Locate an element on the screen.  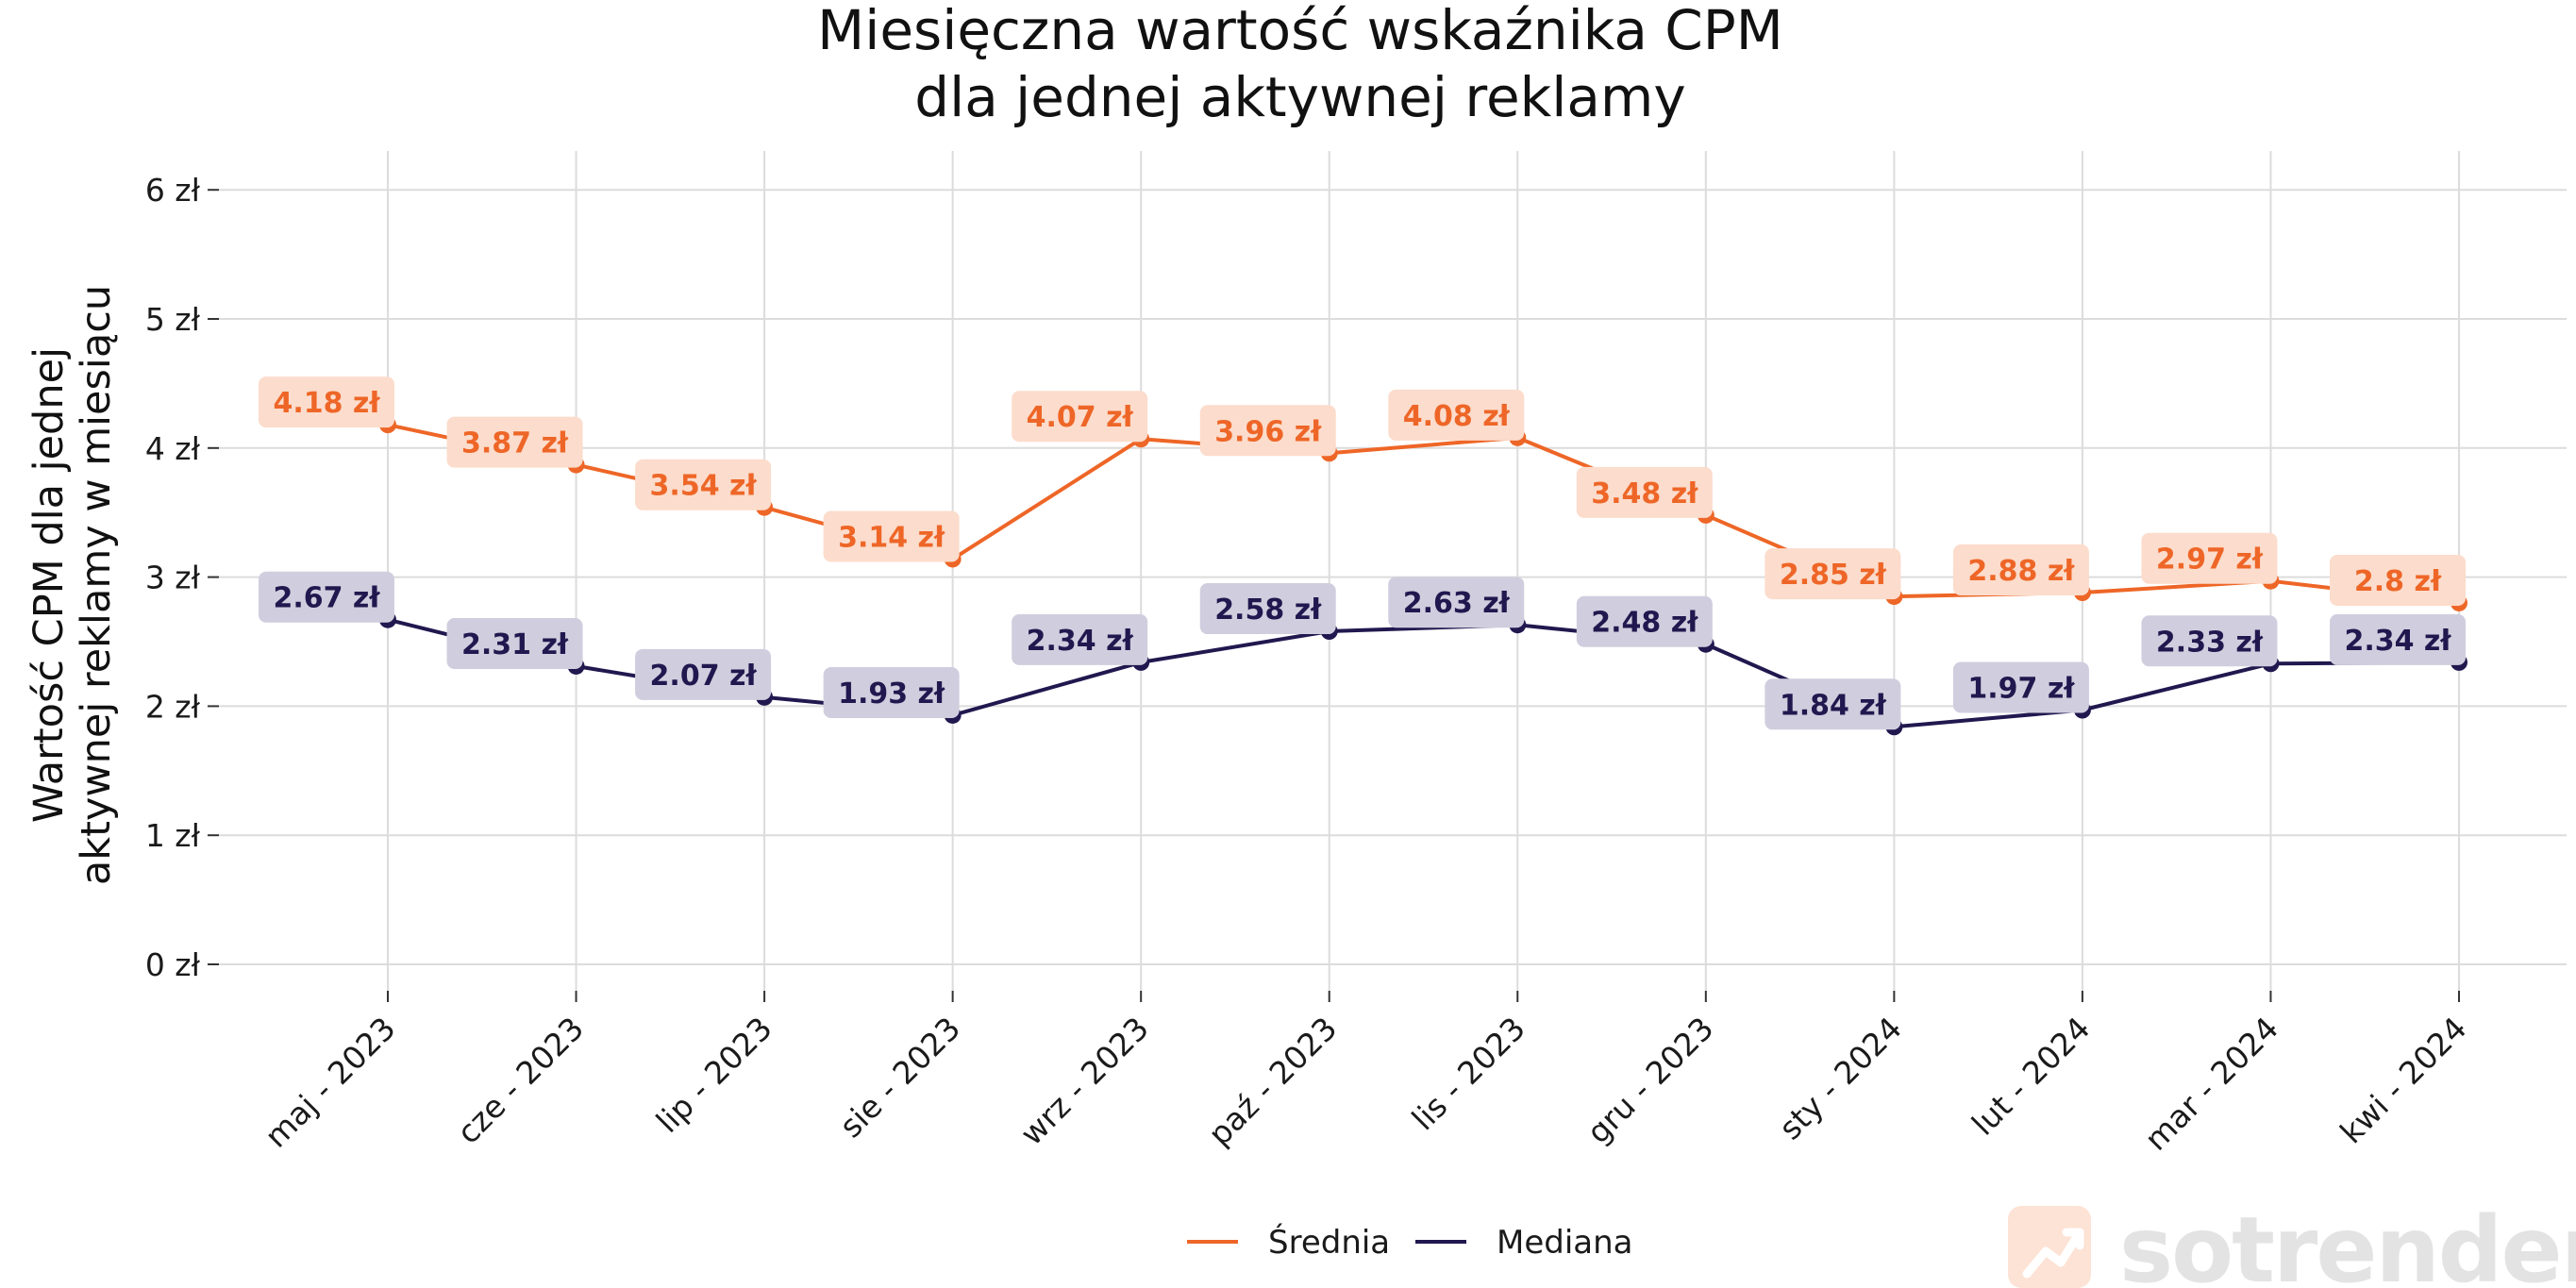
data-label-1-5: 2.58 zł is located at coordinates (1267, 609).